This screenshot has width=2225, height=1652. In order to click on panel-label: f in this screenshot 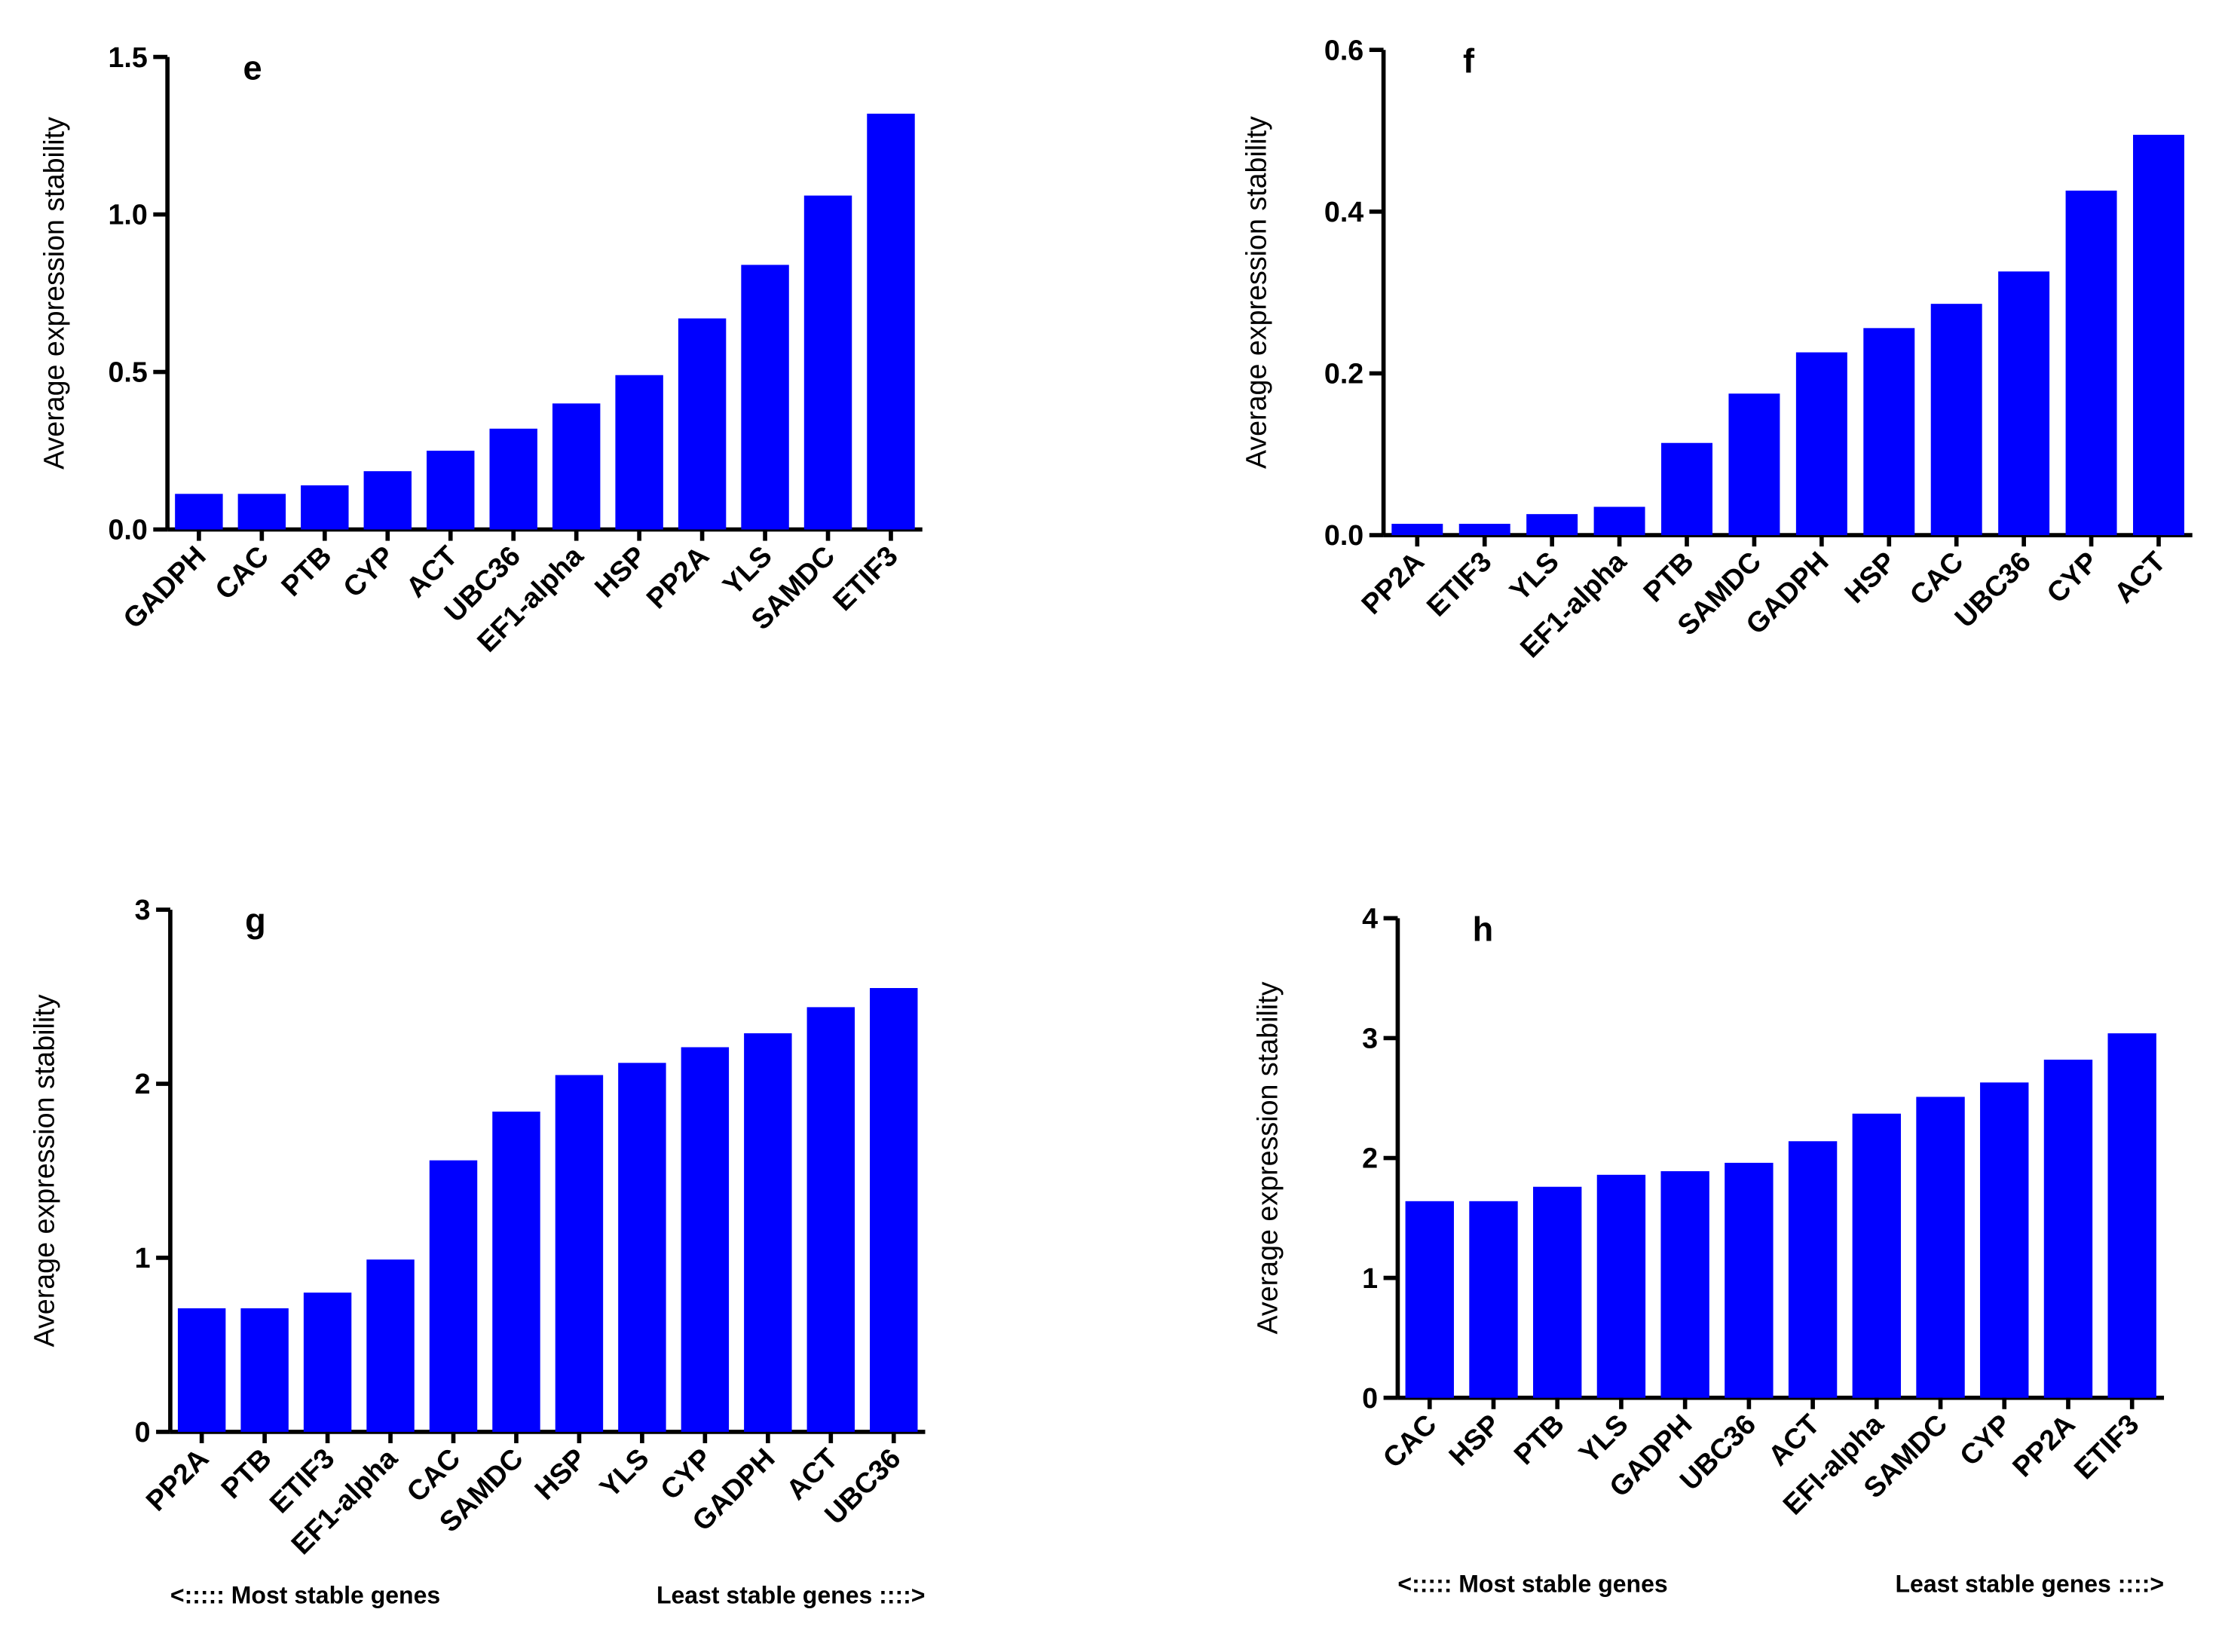, I will do `click(1469, 61)`.